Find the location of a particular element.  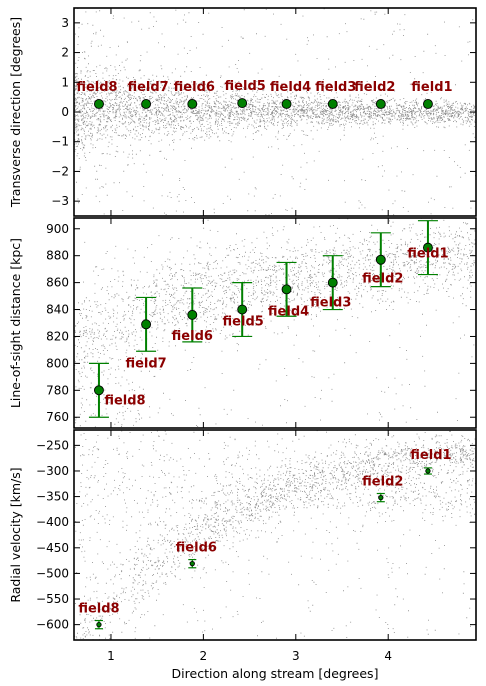

y-tick-label: 760 is located at coordinates (57, 417).